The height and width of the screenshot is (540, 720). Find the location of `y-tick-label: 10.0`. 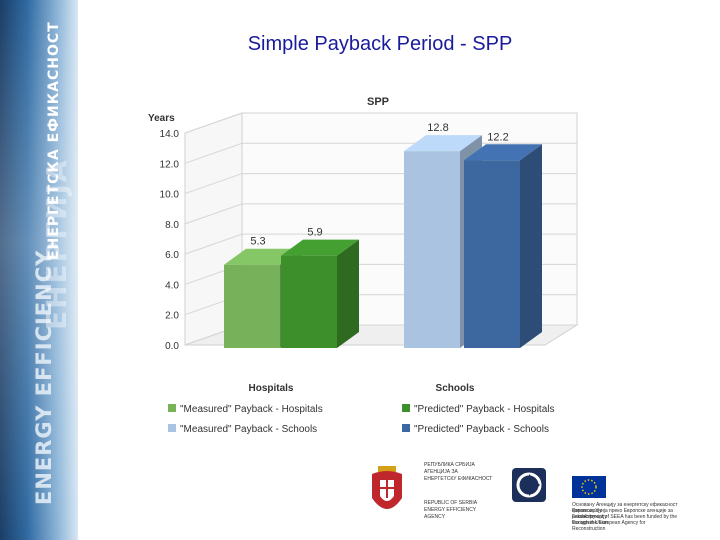

y-tick-label: 10.0 is located at coordinates (170, 195).